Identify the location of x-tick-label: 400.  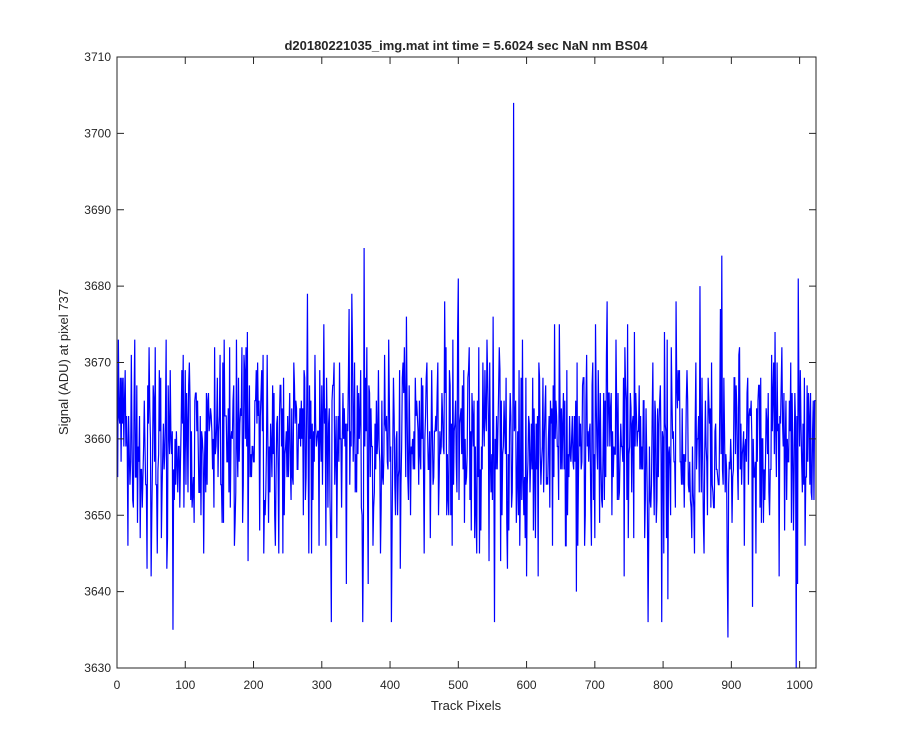
(390, 685).